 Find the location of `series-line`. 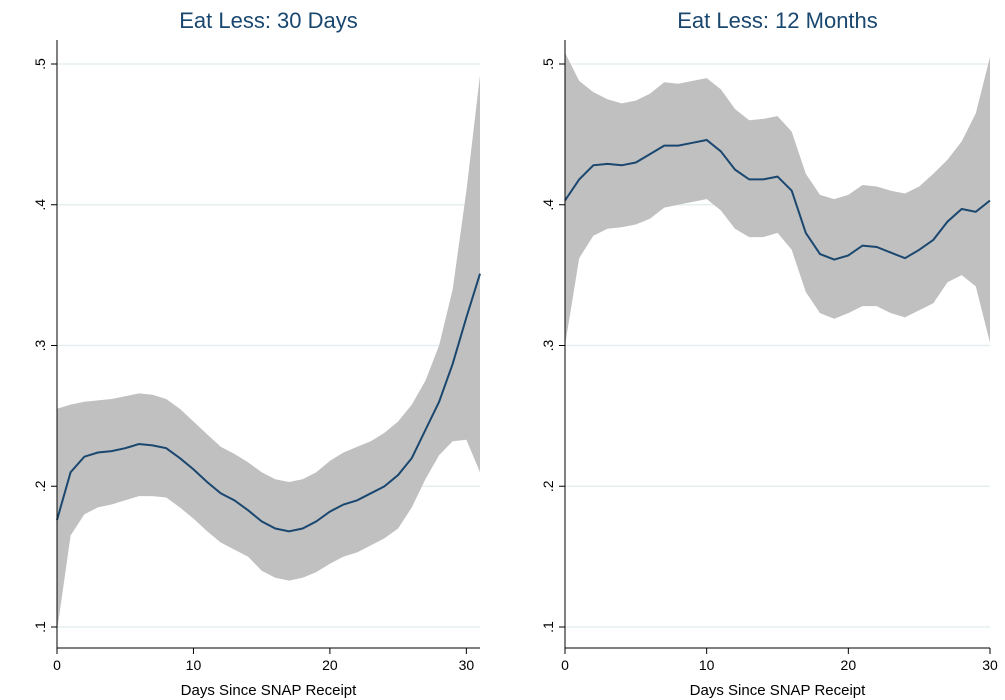

series-line is located at coordinates (777, 199).